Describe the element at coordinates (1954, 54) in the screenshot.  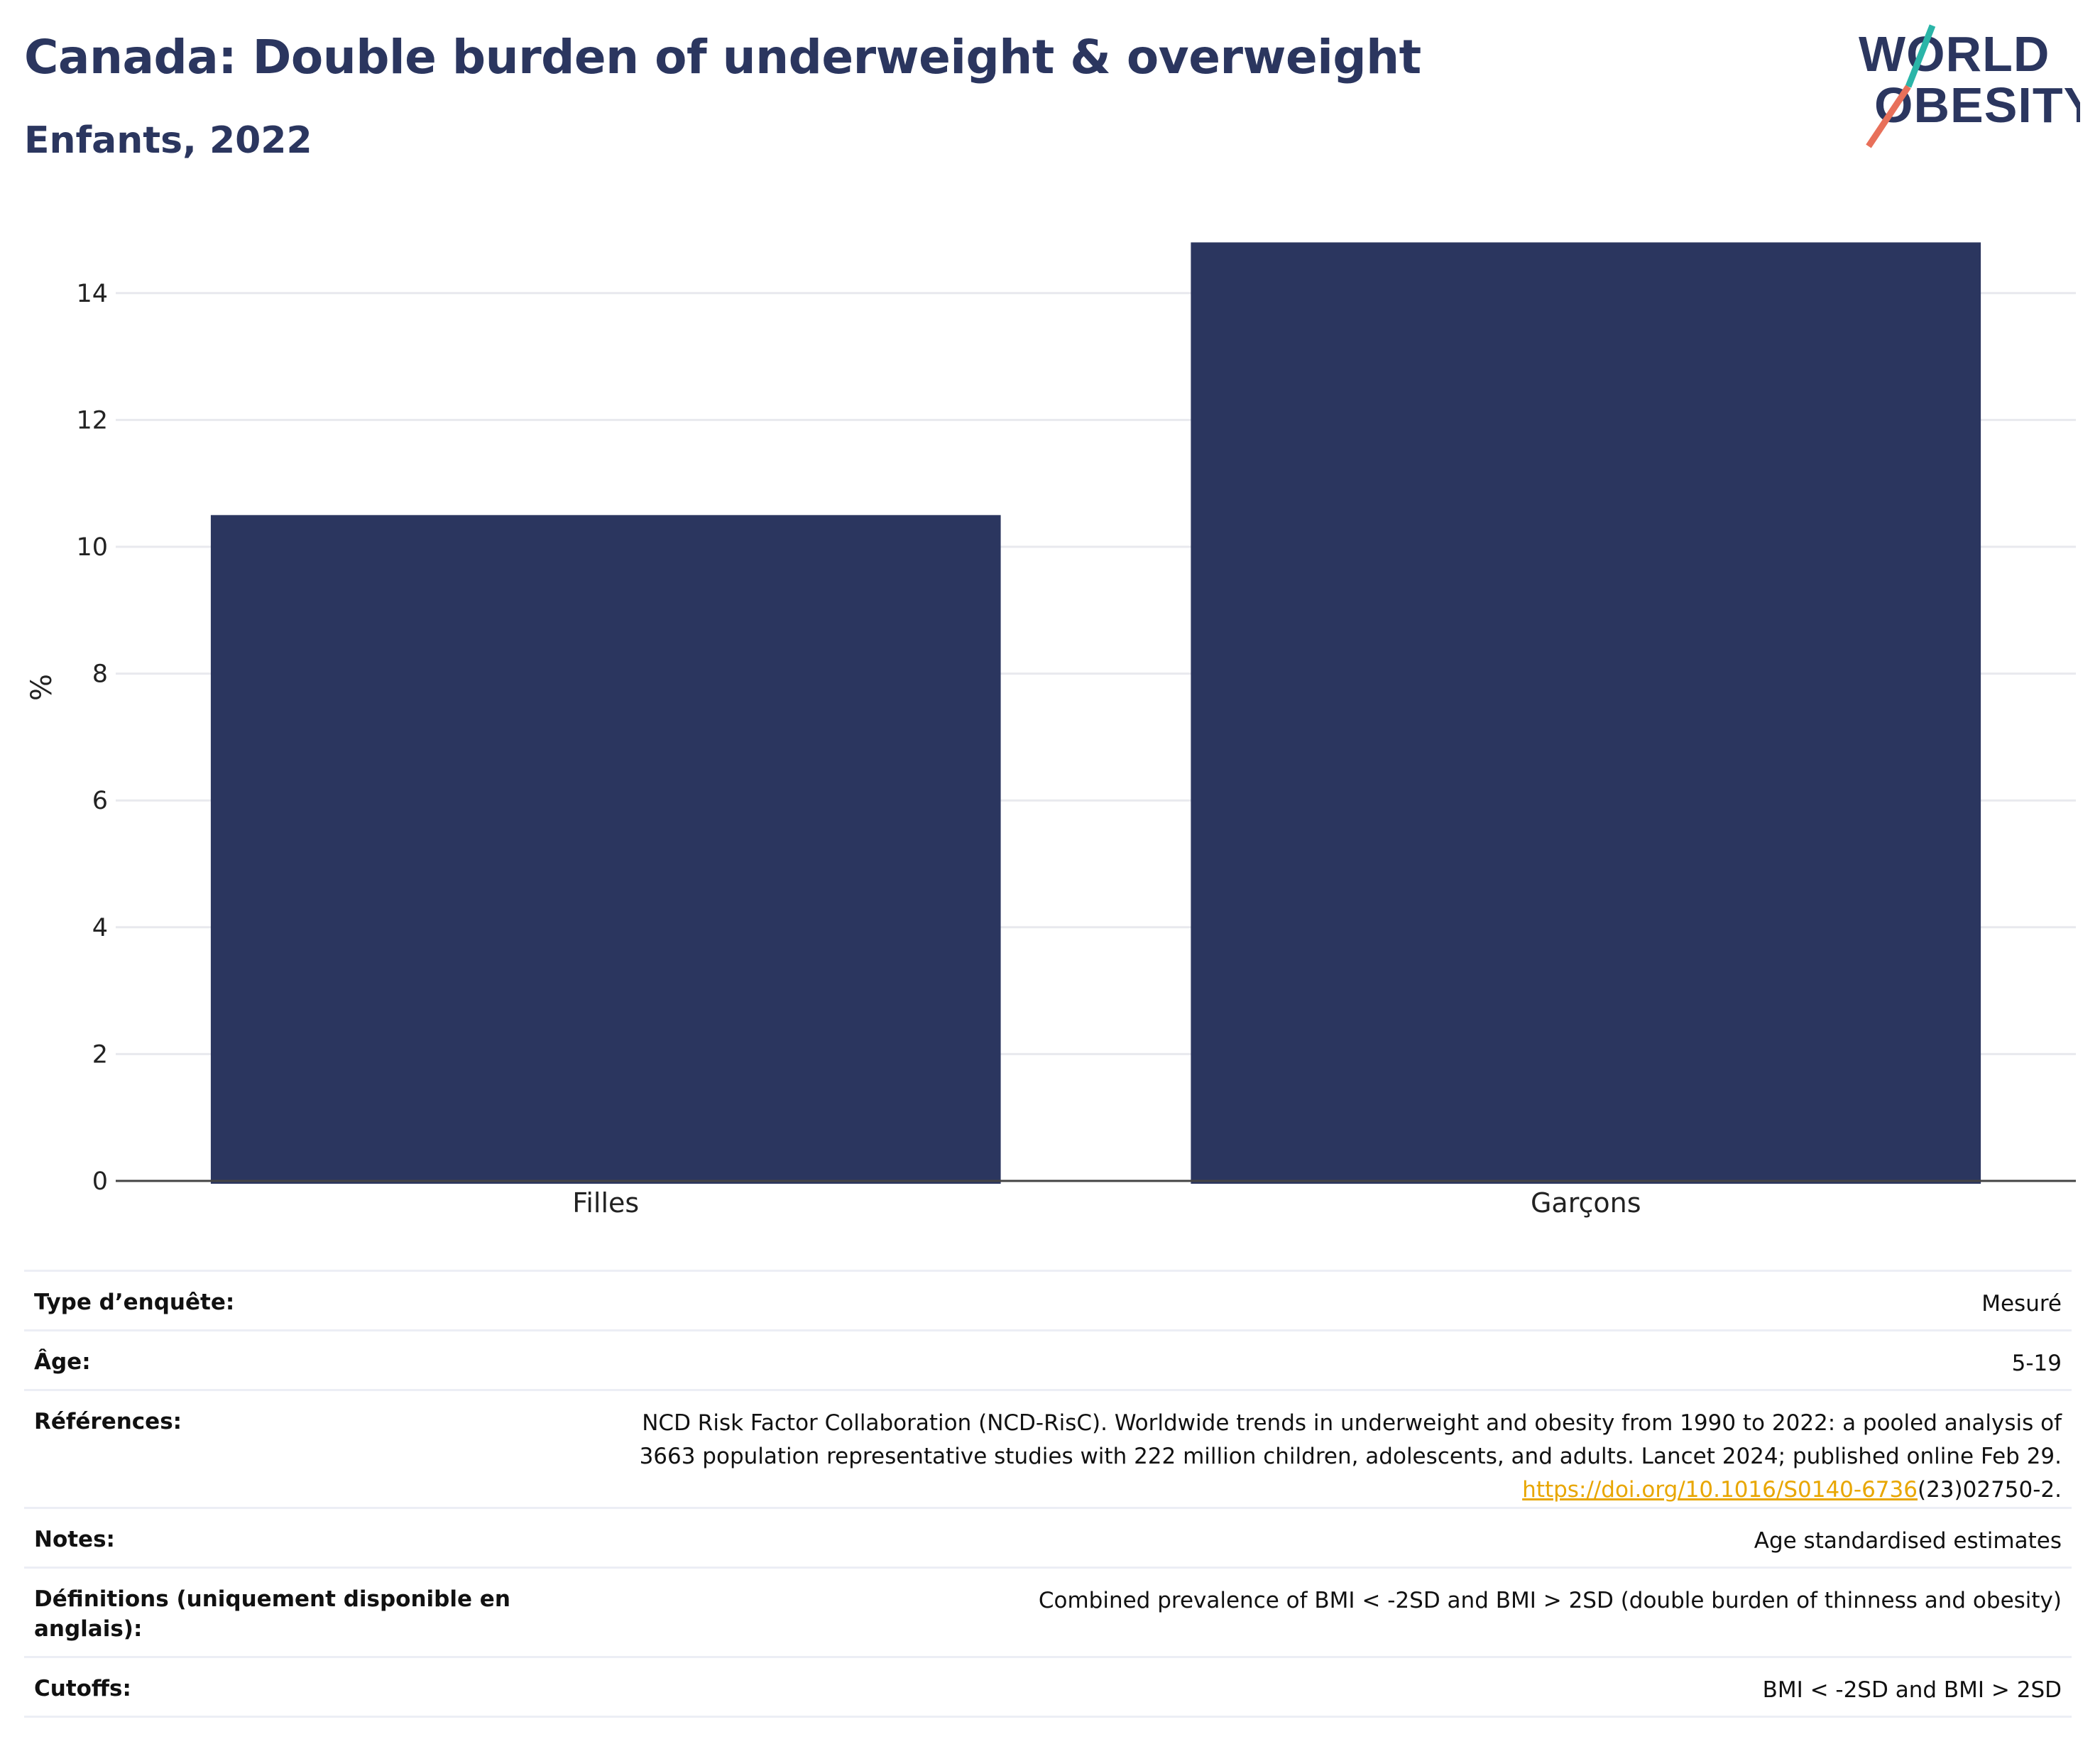
I see `logo-line-world: WORLD` at that location.